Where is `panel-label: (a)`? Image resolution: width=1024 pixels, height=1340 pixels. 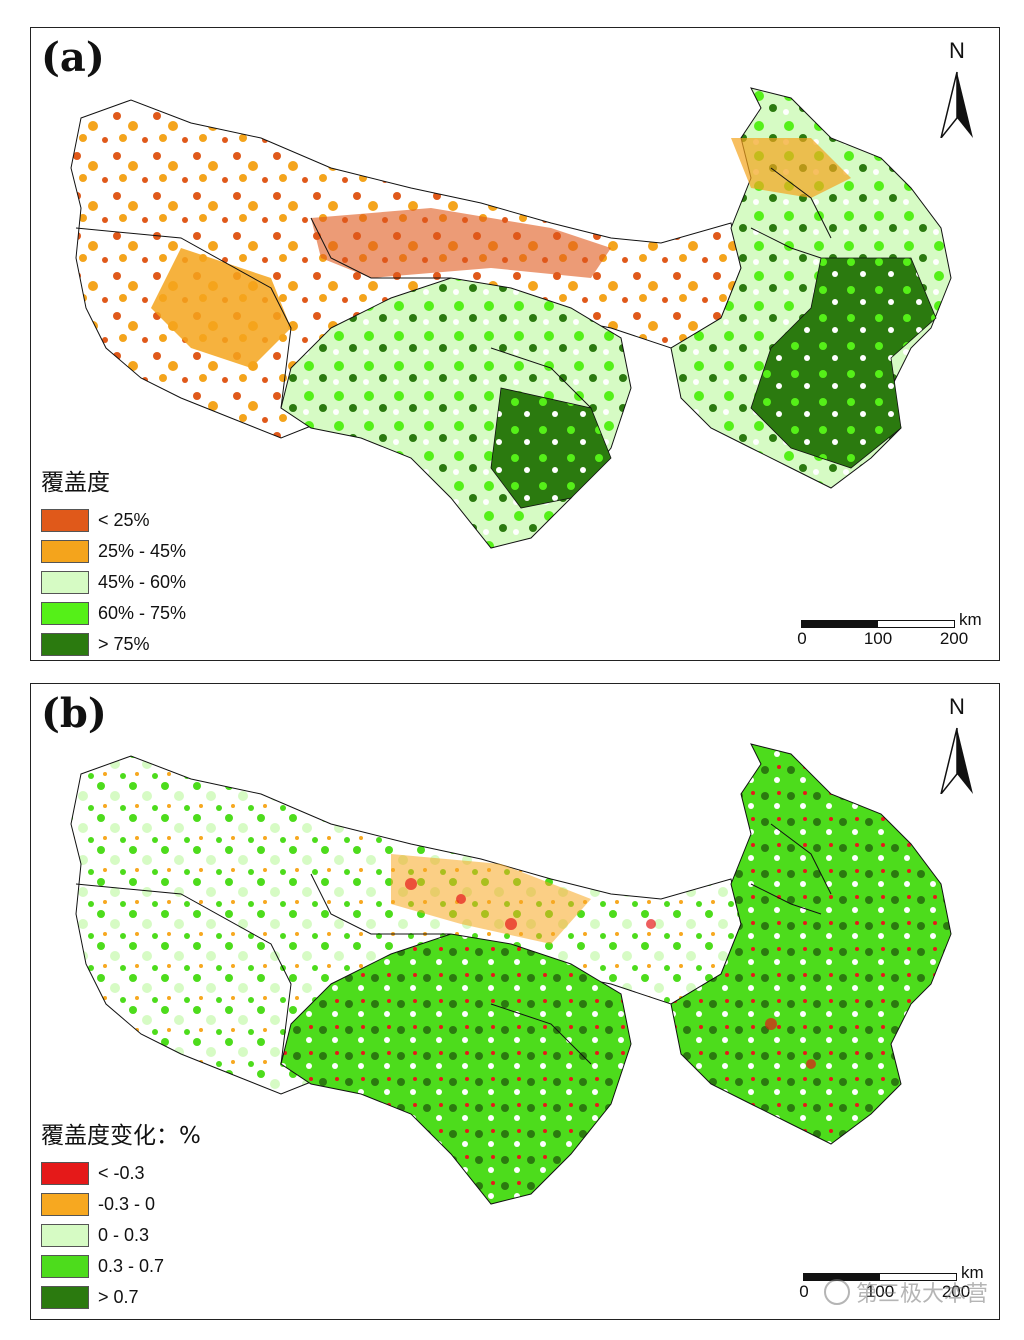 panel-label: (a) is located at coordinates (73, 57).